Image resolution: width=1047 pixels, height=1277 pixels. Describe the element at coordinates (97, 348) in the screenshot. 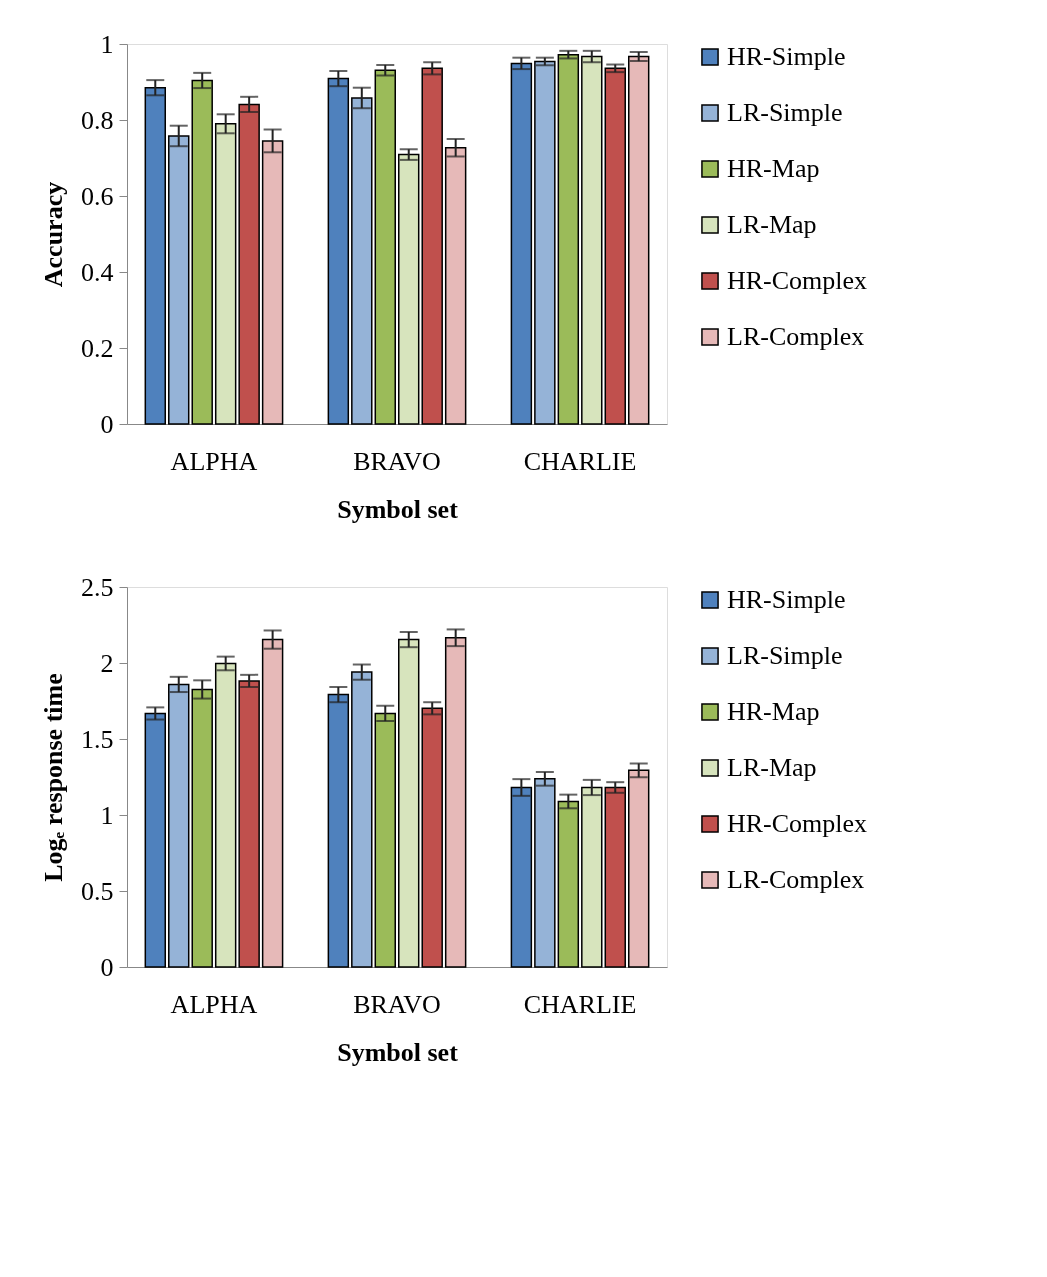

I see `y-tick-label: 0.2` at that location.